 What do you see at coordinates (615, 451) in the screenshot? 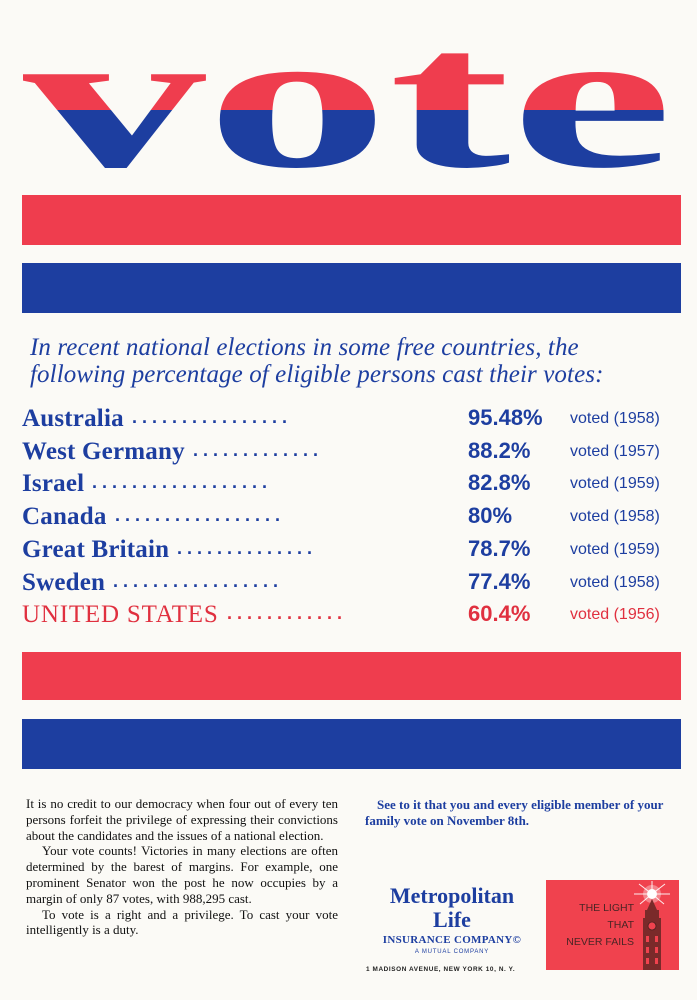
I see `voted-year: voted (1957)` at bounding box center [615, 451].